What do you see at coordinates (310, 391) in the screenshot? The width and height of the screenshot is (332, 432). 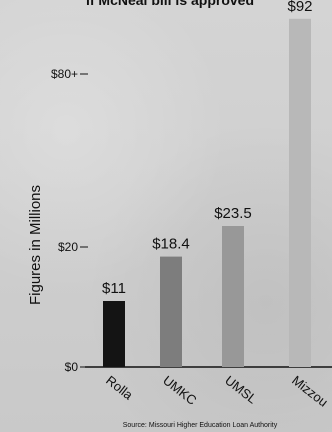 I see `category-label-mizzou: Mizzou` at bounding box center [310, 391].